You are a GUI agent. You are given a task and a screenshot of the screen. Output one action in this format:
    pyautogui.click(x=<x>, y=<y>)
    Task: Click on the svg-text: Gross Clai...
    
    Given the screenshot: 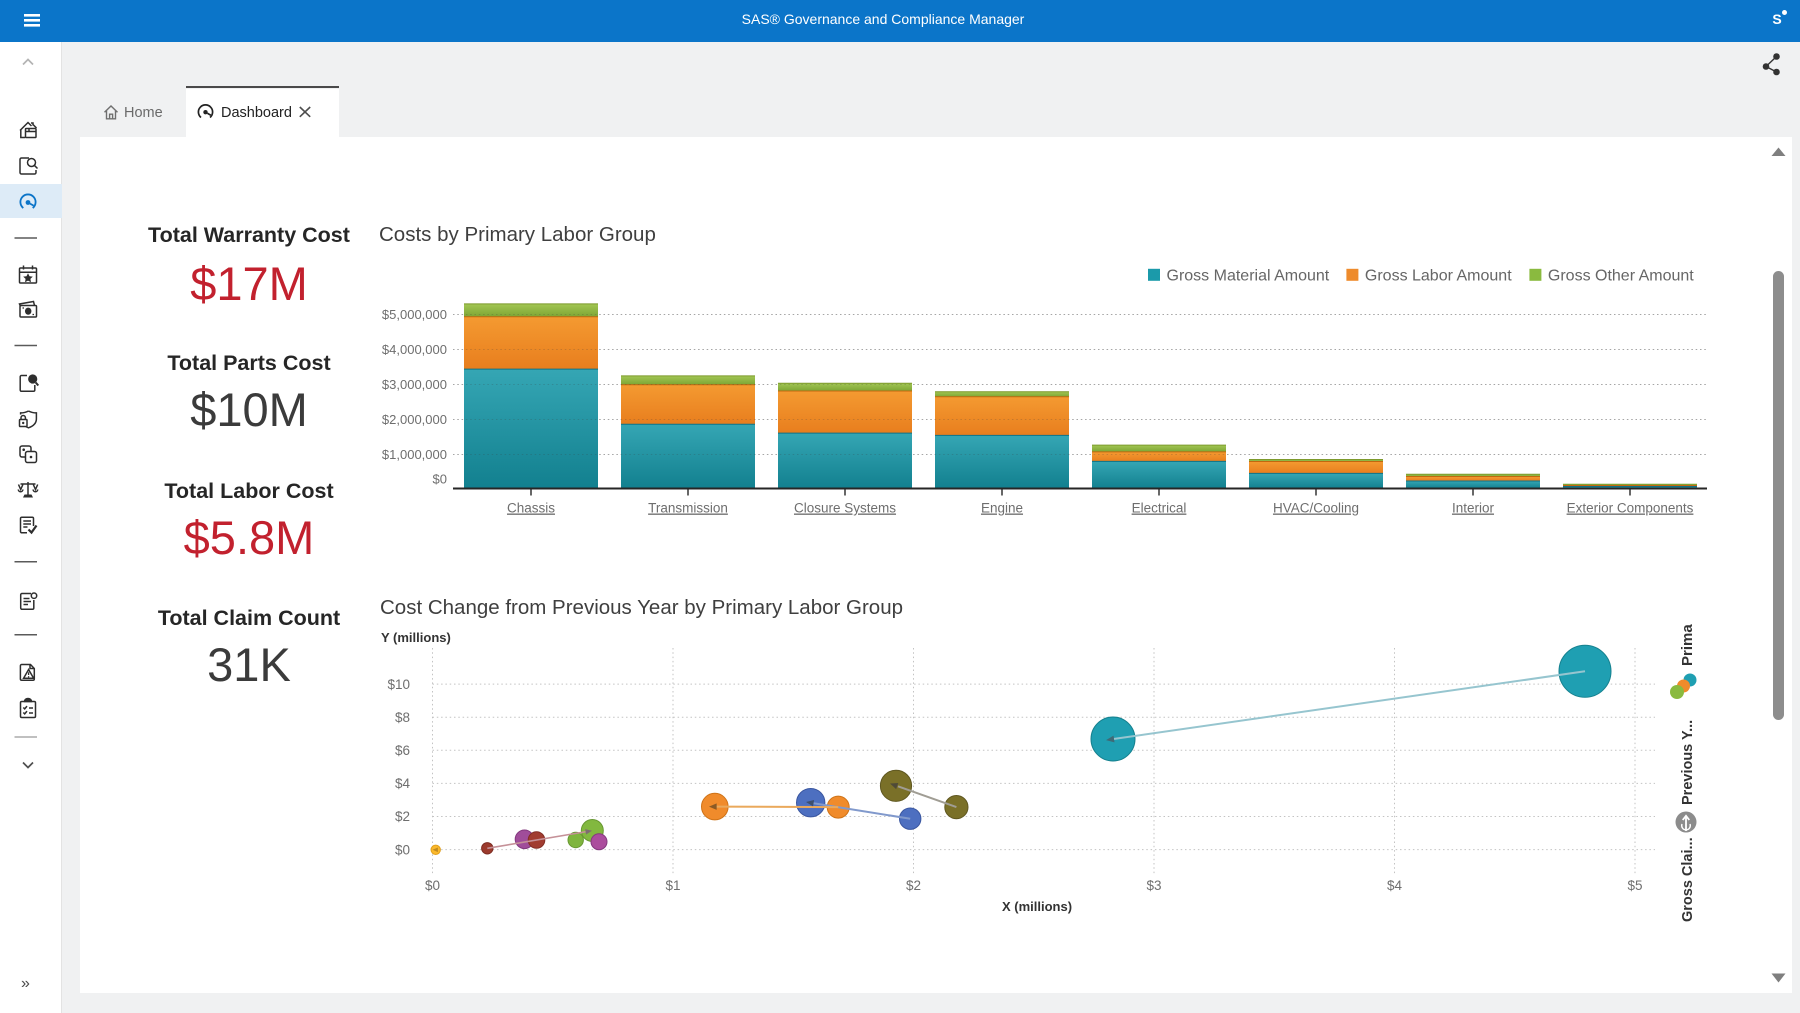 What is the action you would take?
    pyautogui.click(x=1688, y=879)
    